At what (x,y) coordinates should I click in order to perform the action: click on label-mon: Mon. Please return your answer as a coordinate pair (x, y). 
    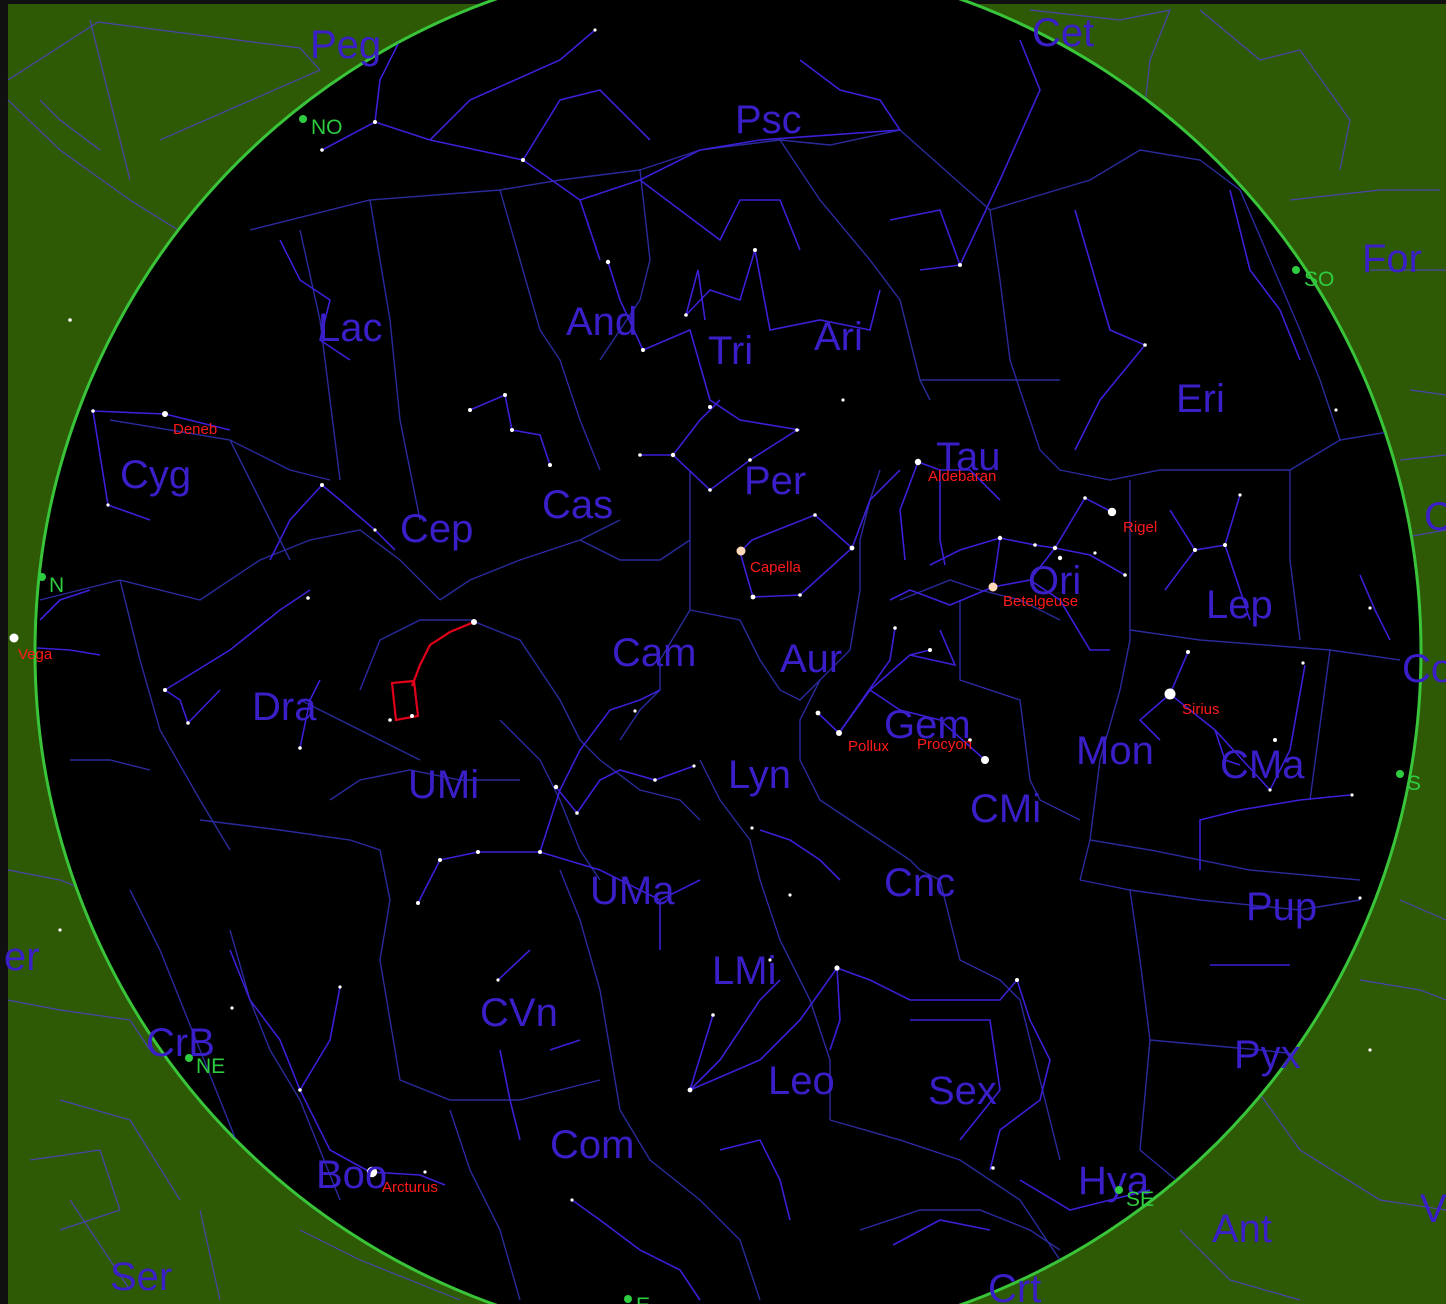
    Looking at the image, I should click on (1115, 751).